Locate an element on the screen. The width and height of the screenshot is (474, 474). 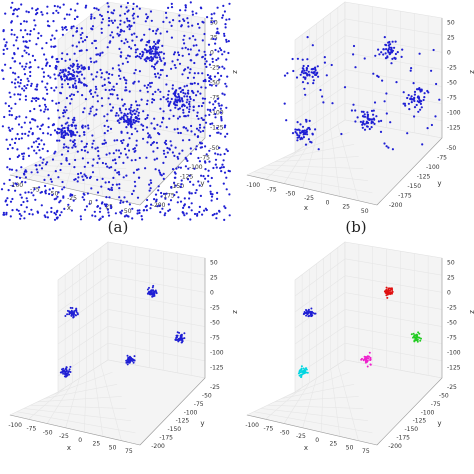
axis-edge is located at coordinates (172, 411).